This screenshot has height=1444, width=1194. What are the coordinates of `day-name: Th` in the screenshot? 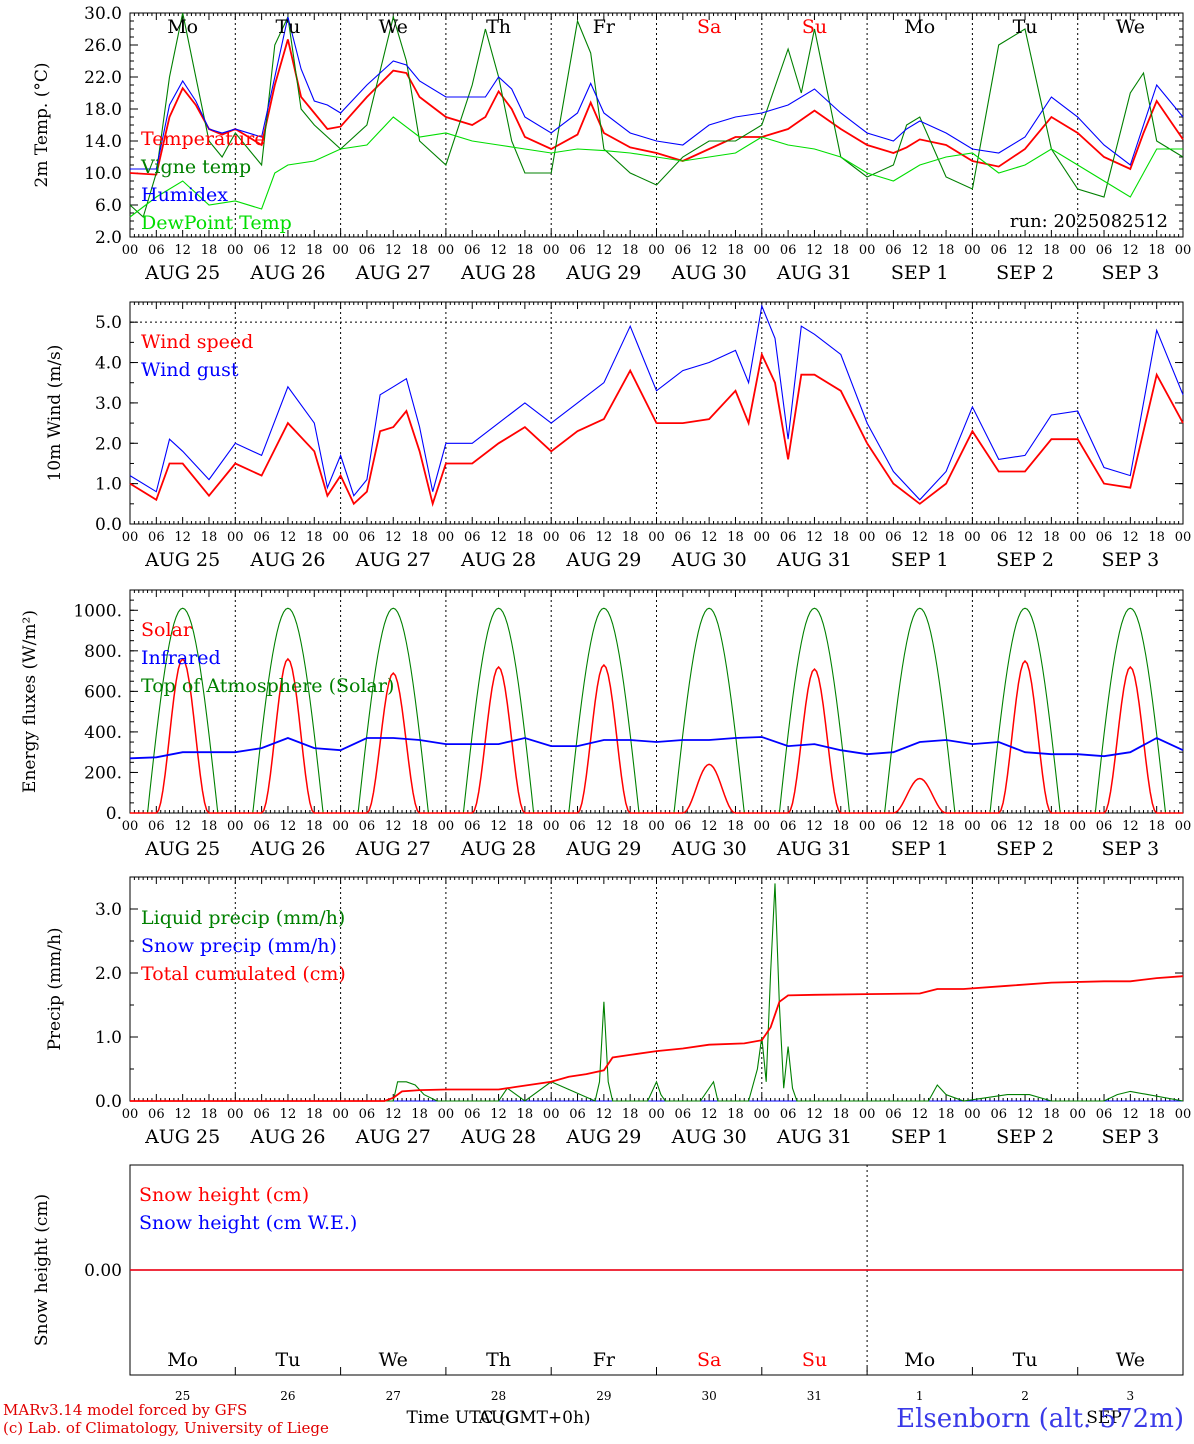 It's located at (498, 27).